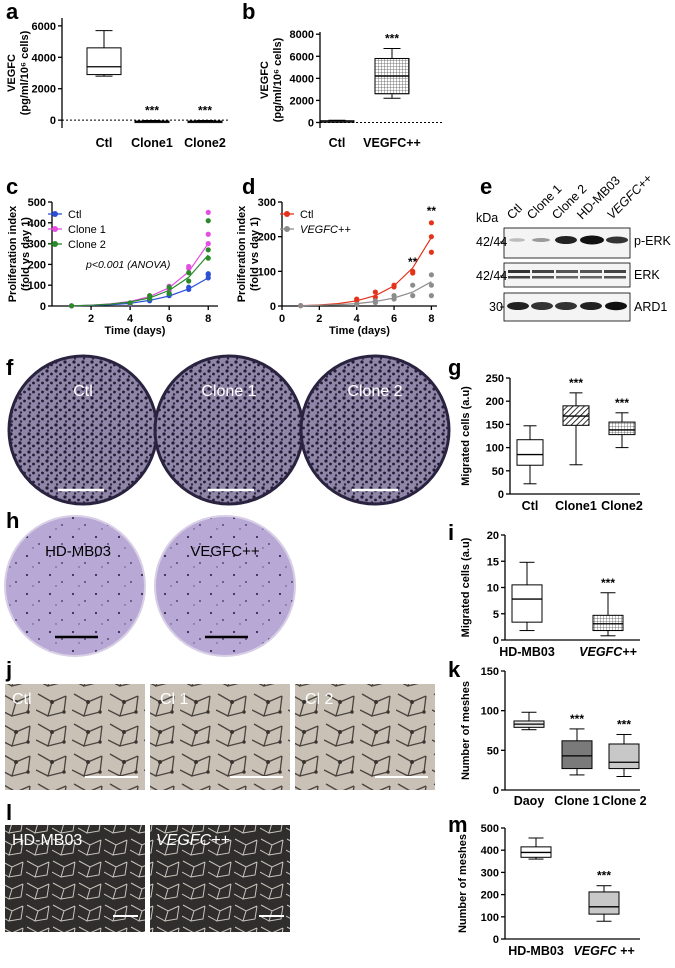 The height and width of the screenshot is (968, 675). Describe the element at coordinates (174, 699) in the screenshot. I see `image-label: Cl 1` at that location.